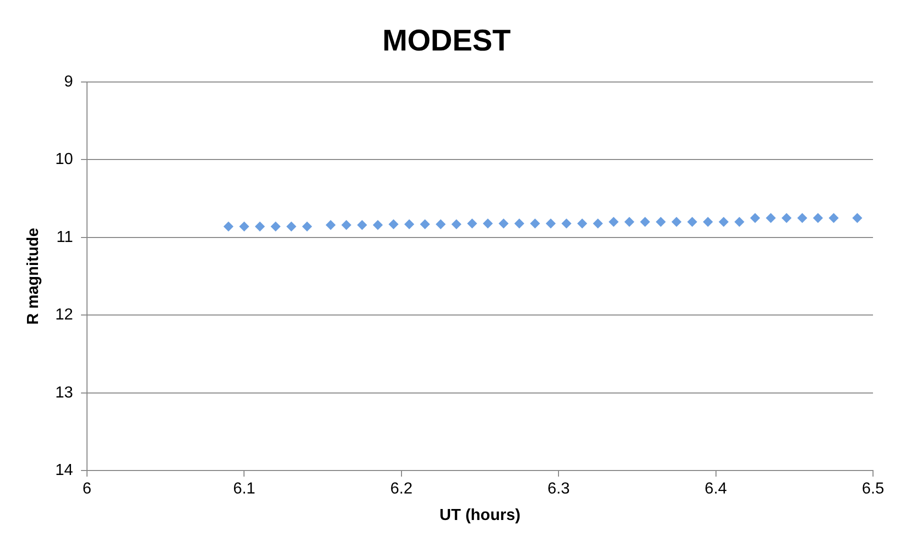  I want to click on x-tick-label: 6.5, so click(873, 489).